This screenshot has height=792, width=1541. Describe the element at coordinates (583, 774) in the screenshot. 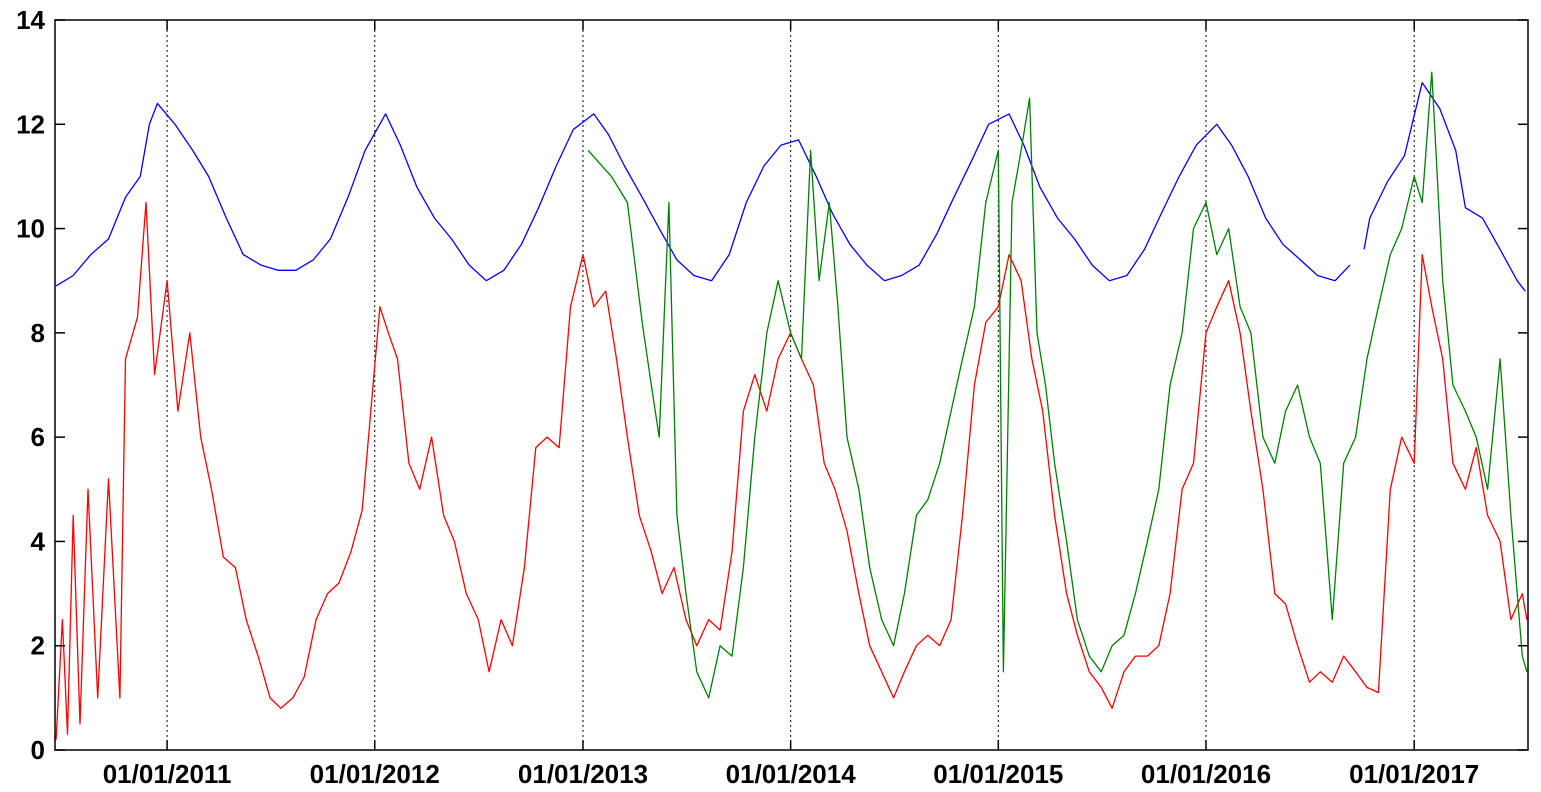

I see `x-tick-label: 01/01/2013` at that location.